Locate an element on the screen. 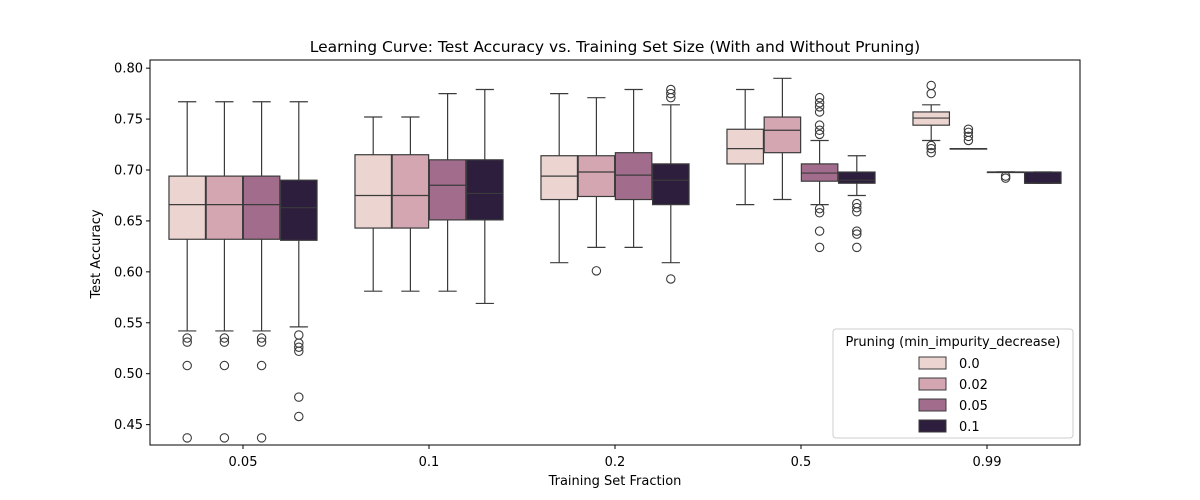  box-0.05-0.2 is located at coordinates (633, 176).